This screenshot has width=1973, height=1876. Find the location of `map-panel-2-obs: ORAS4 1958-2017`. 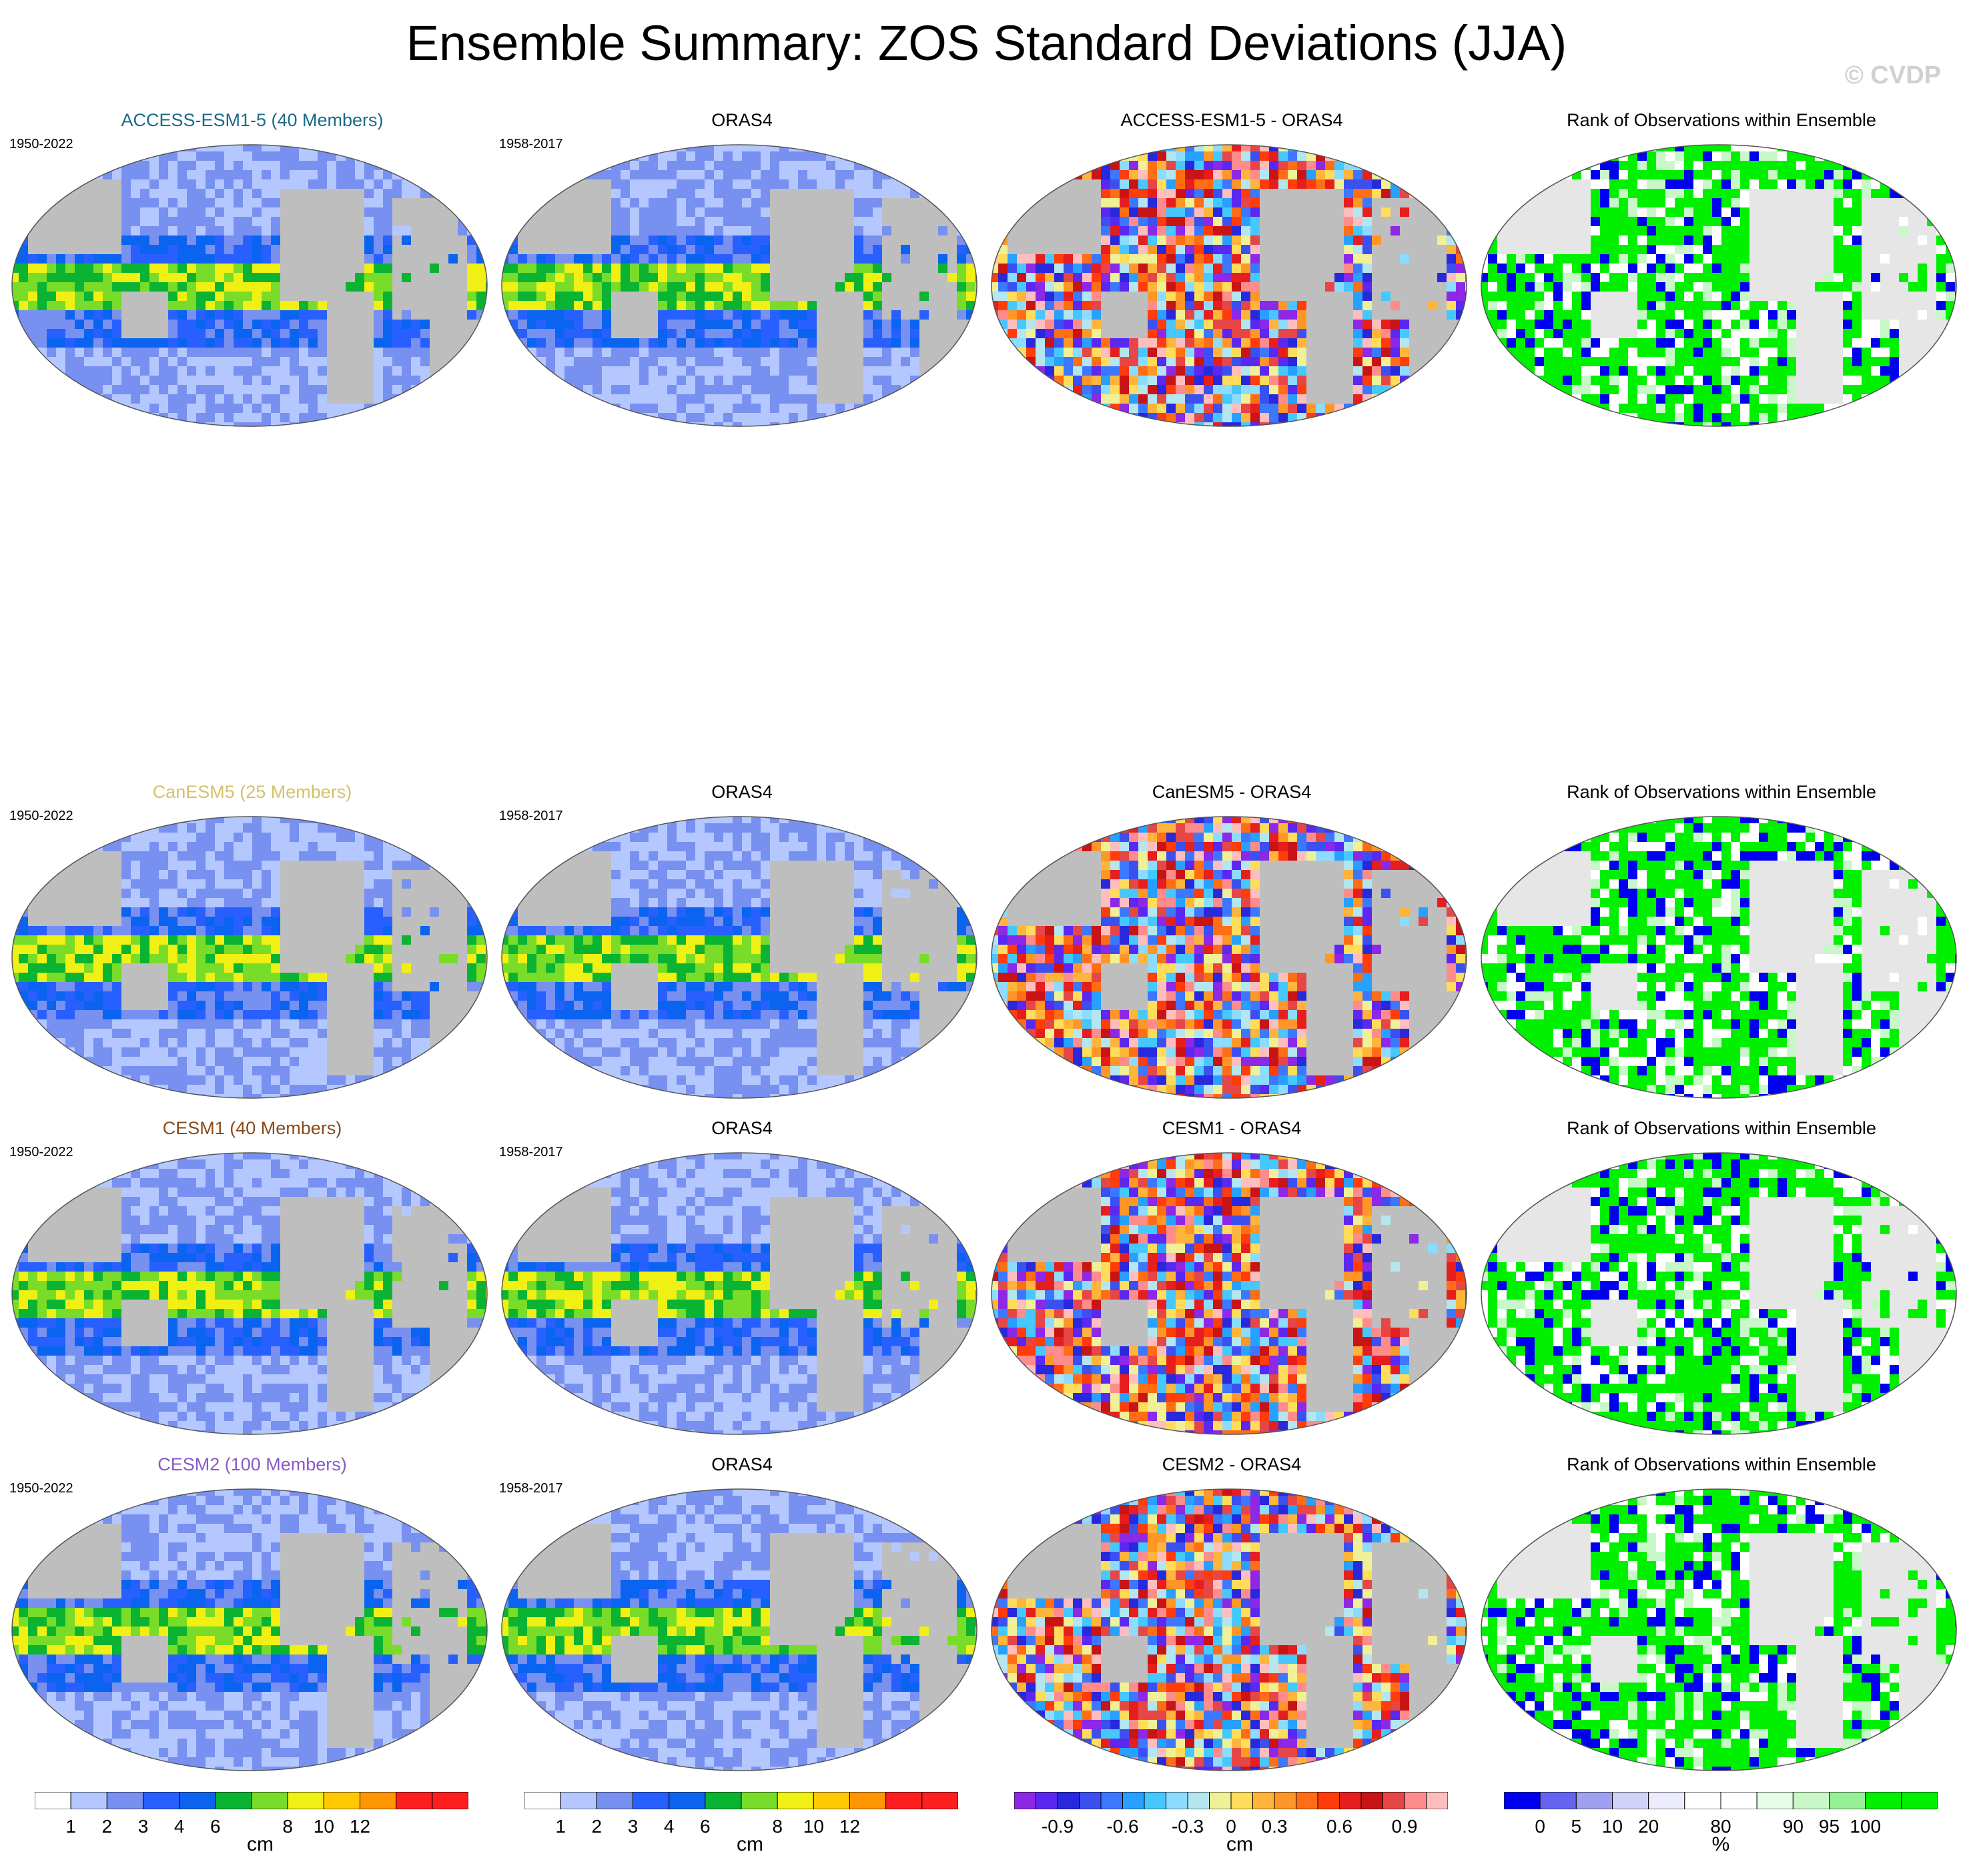

map-panel-2-obs: ORAS4 1958-2017 is located at coordinates (742, 1277).